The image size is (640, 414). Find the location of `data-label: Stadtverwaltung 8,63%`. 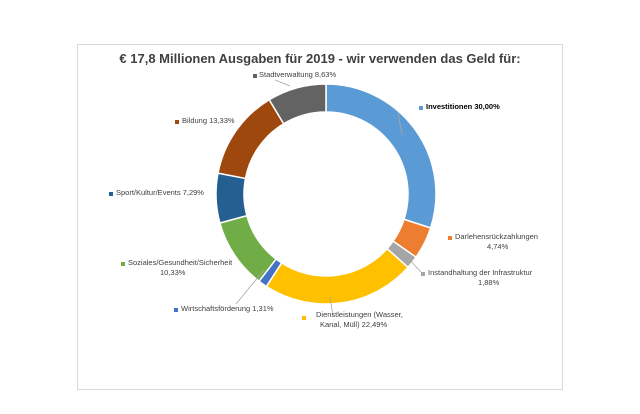

data-label: Stadtverwaltung 8,63% is located at coordinates (297, 74).